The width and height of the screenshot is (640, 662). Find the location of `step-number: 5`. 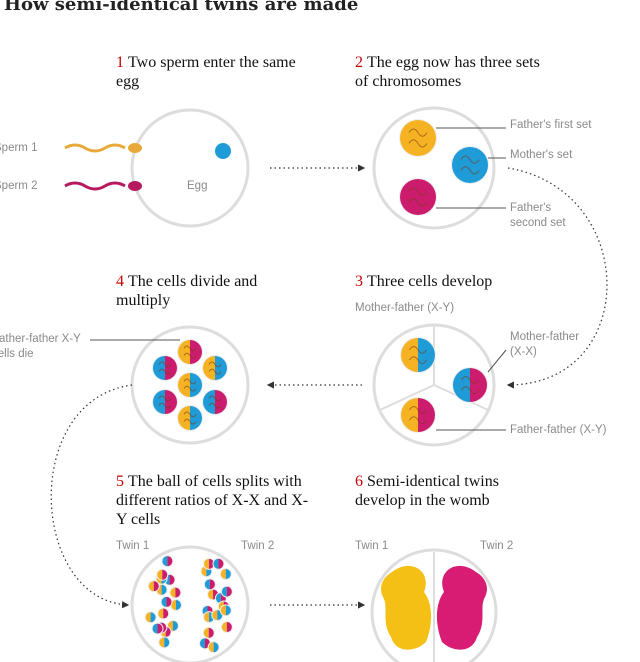

step-number: 5 is located at coordinates (120, 481).